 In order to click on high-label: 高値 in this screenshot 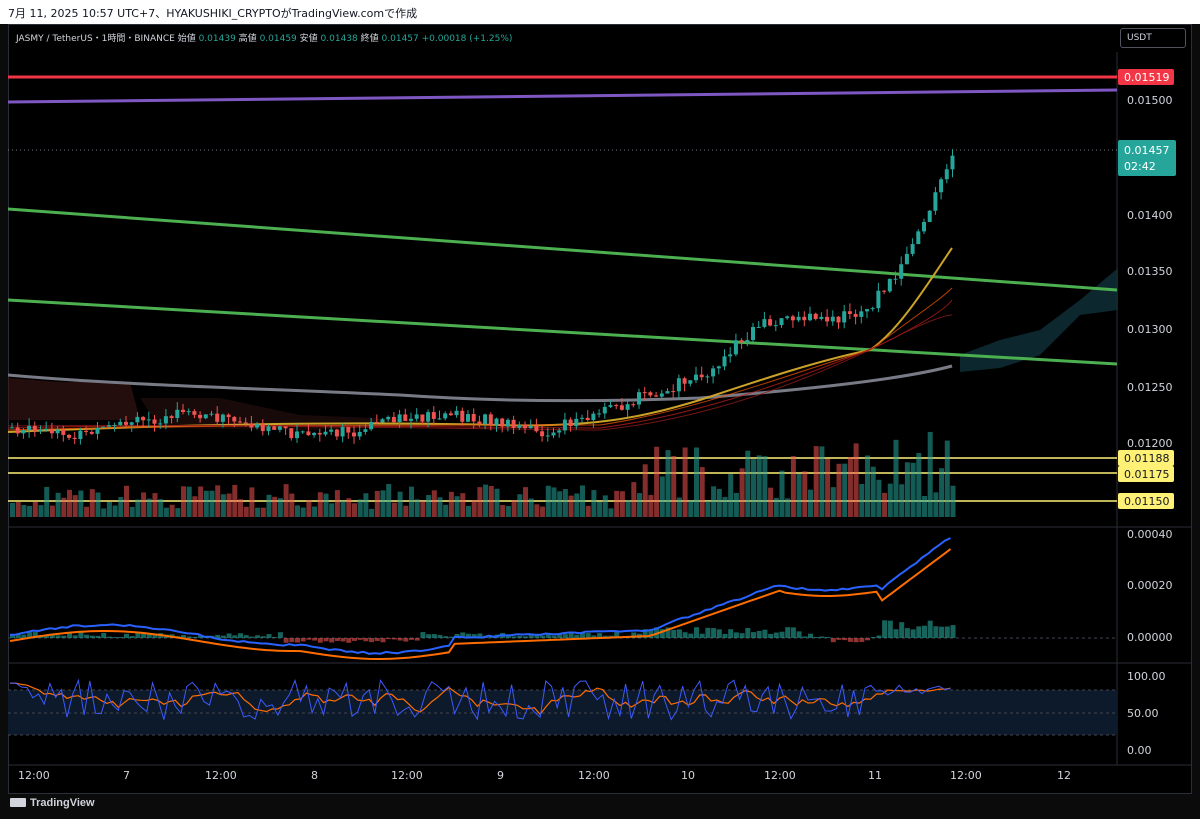, I will do `click(247, 39)`.